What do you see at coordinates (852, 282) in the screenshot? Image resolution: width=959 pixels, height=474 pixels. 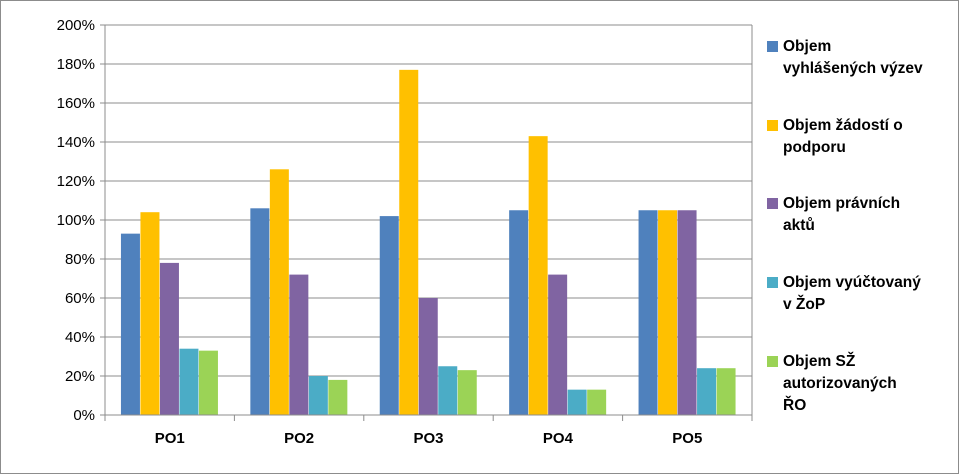 I see `legend-label: Objem vyúčtovaný` at bounding box center [852, 282].